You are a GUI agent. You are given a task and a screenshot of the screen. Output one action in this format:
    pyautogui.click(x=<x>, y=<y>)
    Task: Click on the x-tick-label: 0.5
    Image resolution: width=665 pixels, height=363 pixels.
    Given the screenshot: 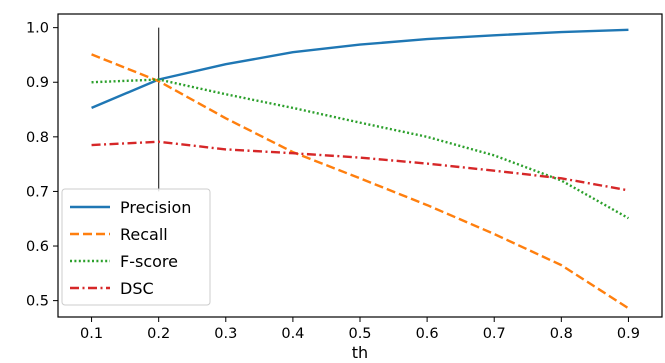 What is the action you would take?
    pyautogui.click(x=359, y=334)
    